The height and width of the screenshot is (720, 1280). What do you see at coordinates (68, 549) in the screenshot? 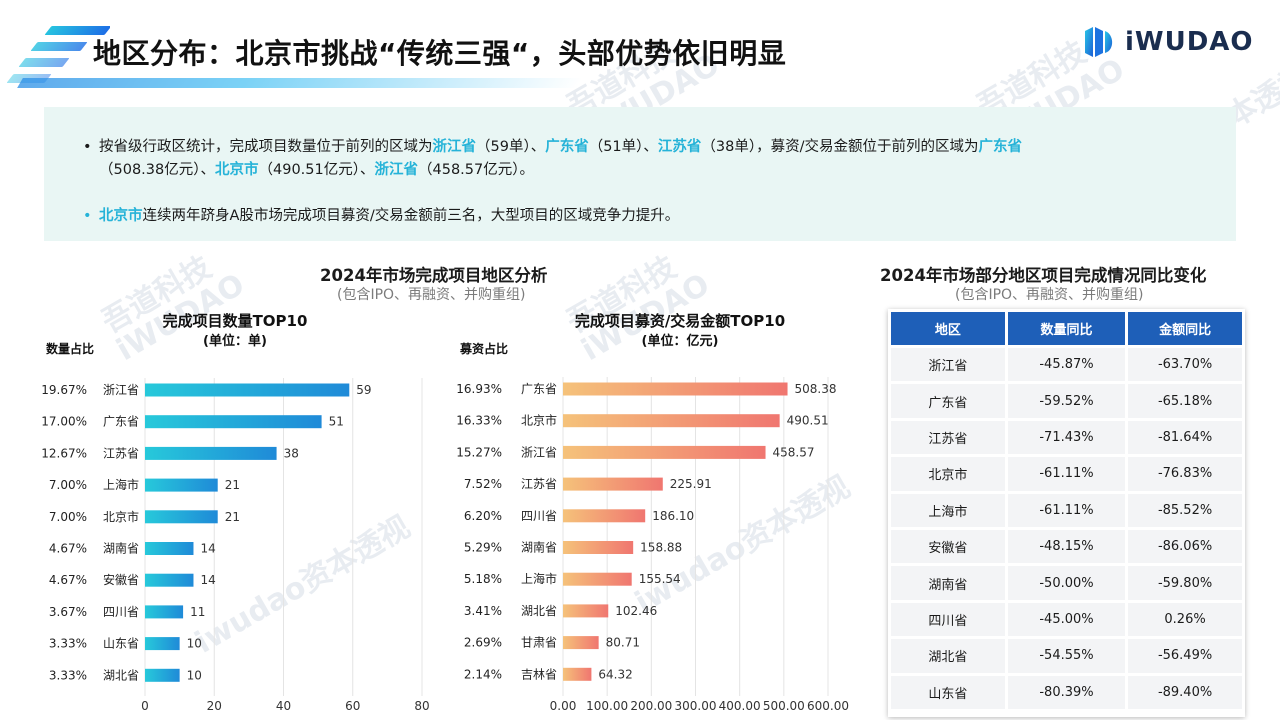
I see `share-label: 4.67%` at bounding box center [68, 549].